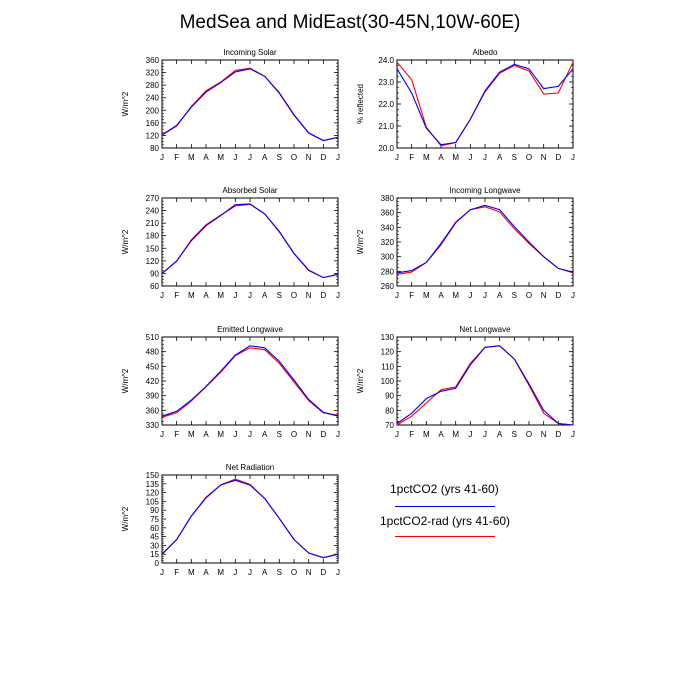  I want to click on absorbed-solar-x-tick-label: M, so click(220, 295).